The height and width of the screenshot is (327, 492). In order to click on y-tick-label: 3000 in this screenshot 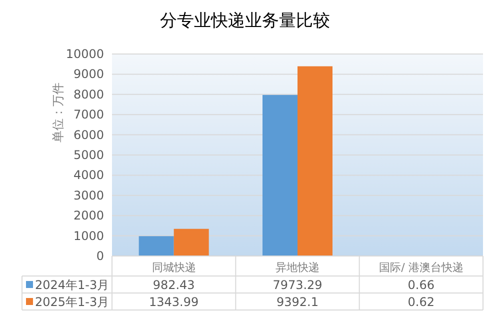, I will do `click(88, 195)`.